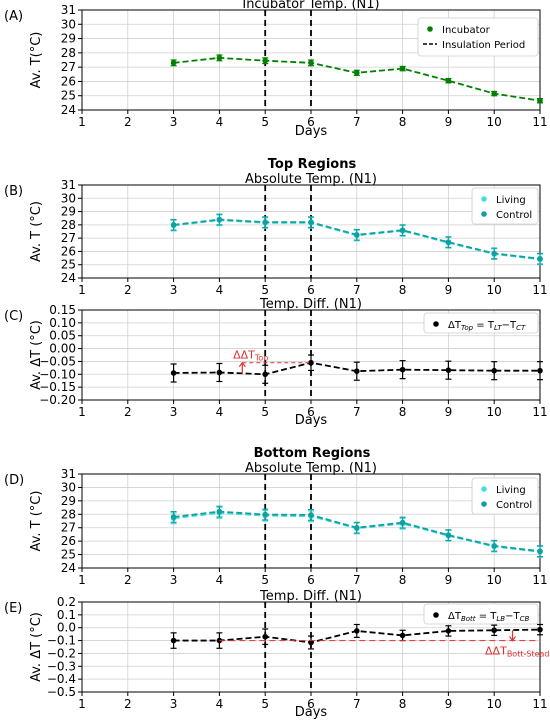  Describe the element at coordinates (13, 316) in the screenshot. I see `panel-label: (C)` at that location.